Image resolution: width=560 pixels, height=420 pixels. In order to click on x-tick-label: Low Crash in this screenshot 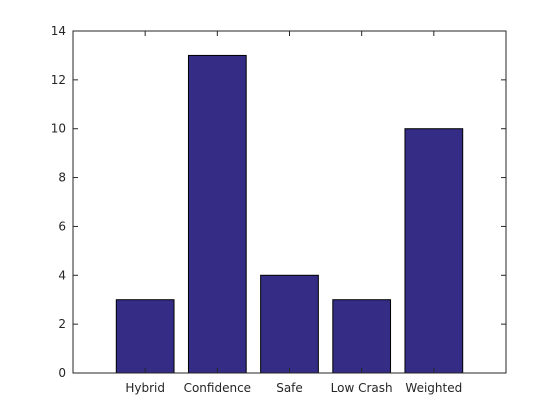, I will do `click(362, 388)`.